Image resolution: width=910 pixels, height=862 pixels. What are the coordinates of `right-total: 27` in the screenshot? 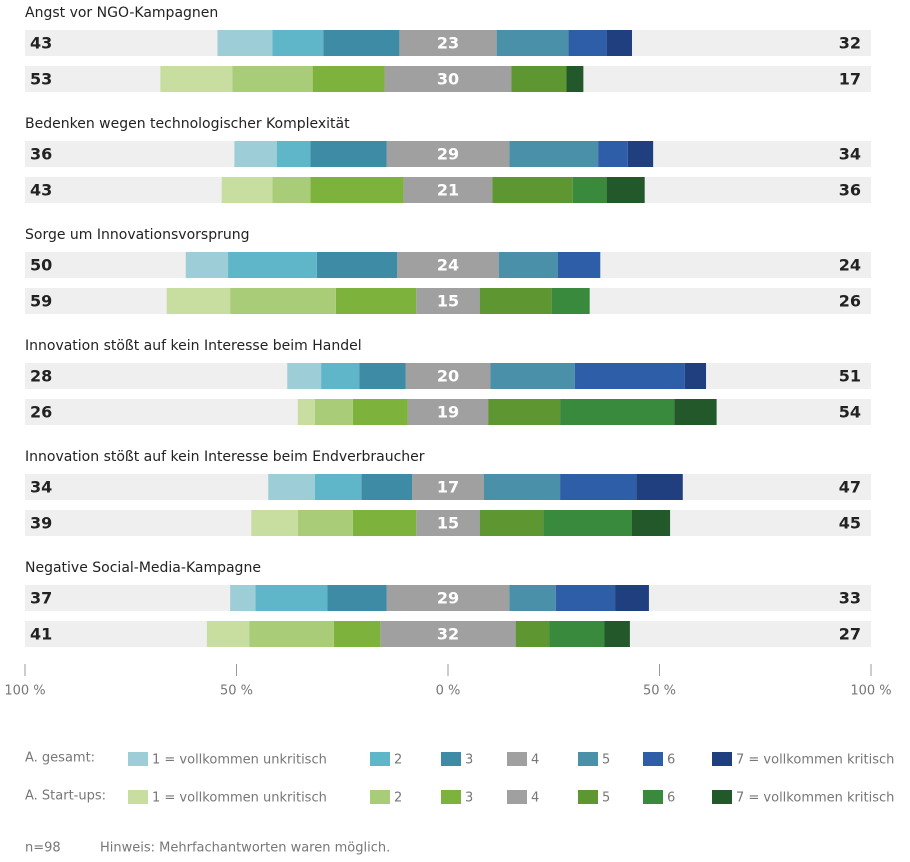 It's located at (850, 634).